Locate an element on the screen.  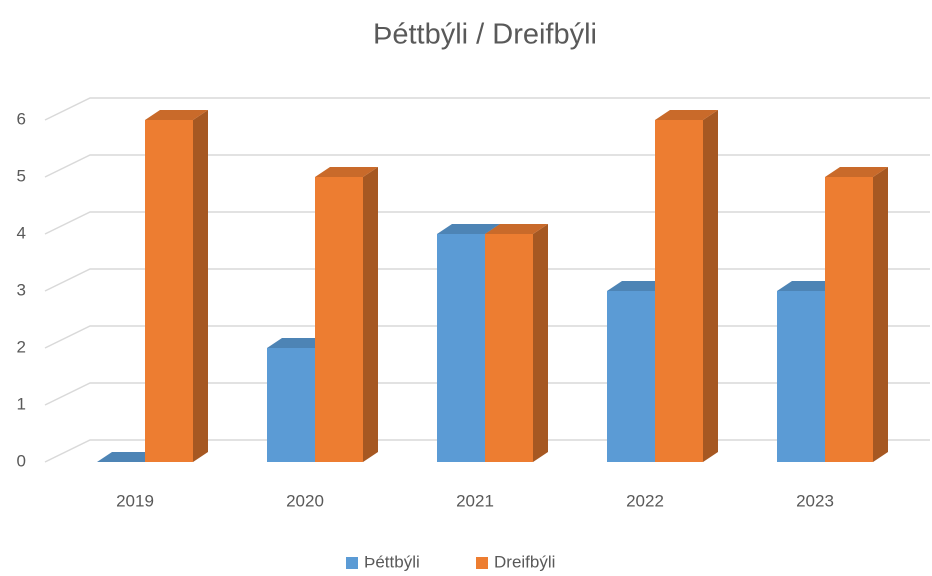
x-tick-label: 2022 is located at coordinates (645, 500).